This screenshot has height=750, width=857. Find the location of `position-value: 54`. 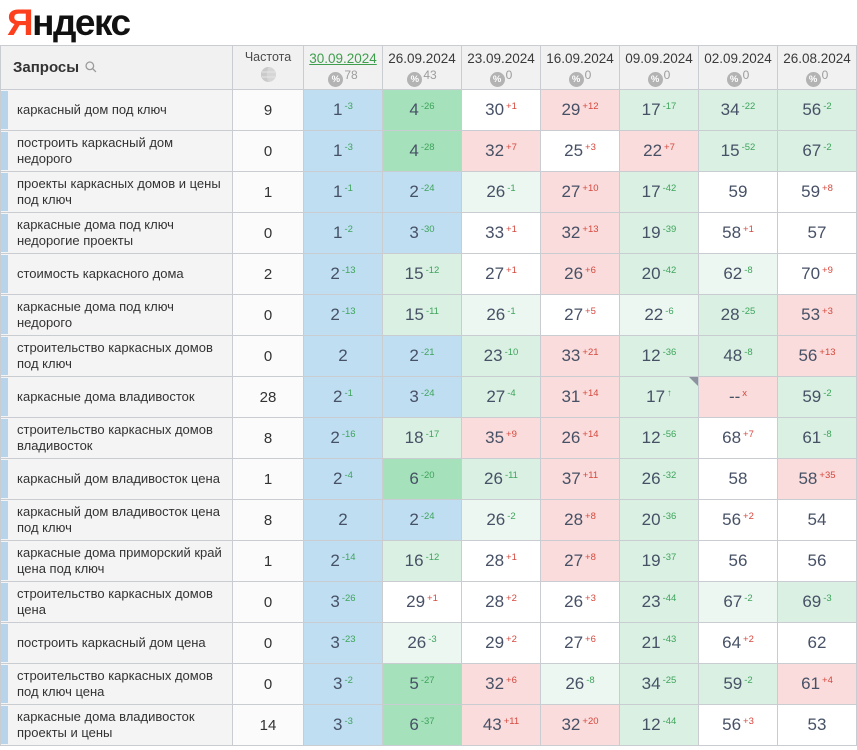

position-value: 54 is located at coordinates (817, 519).